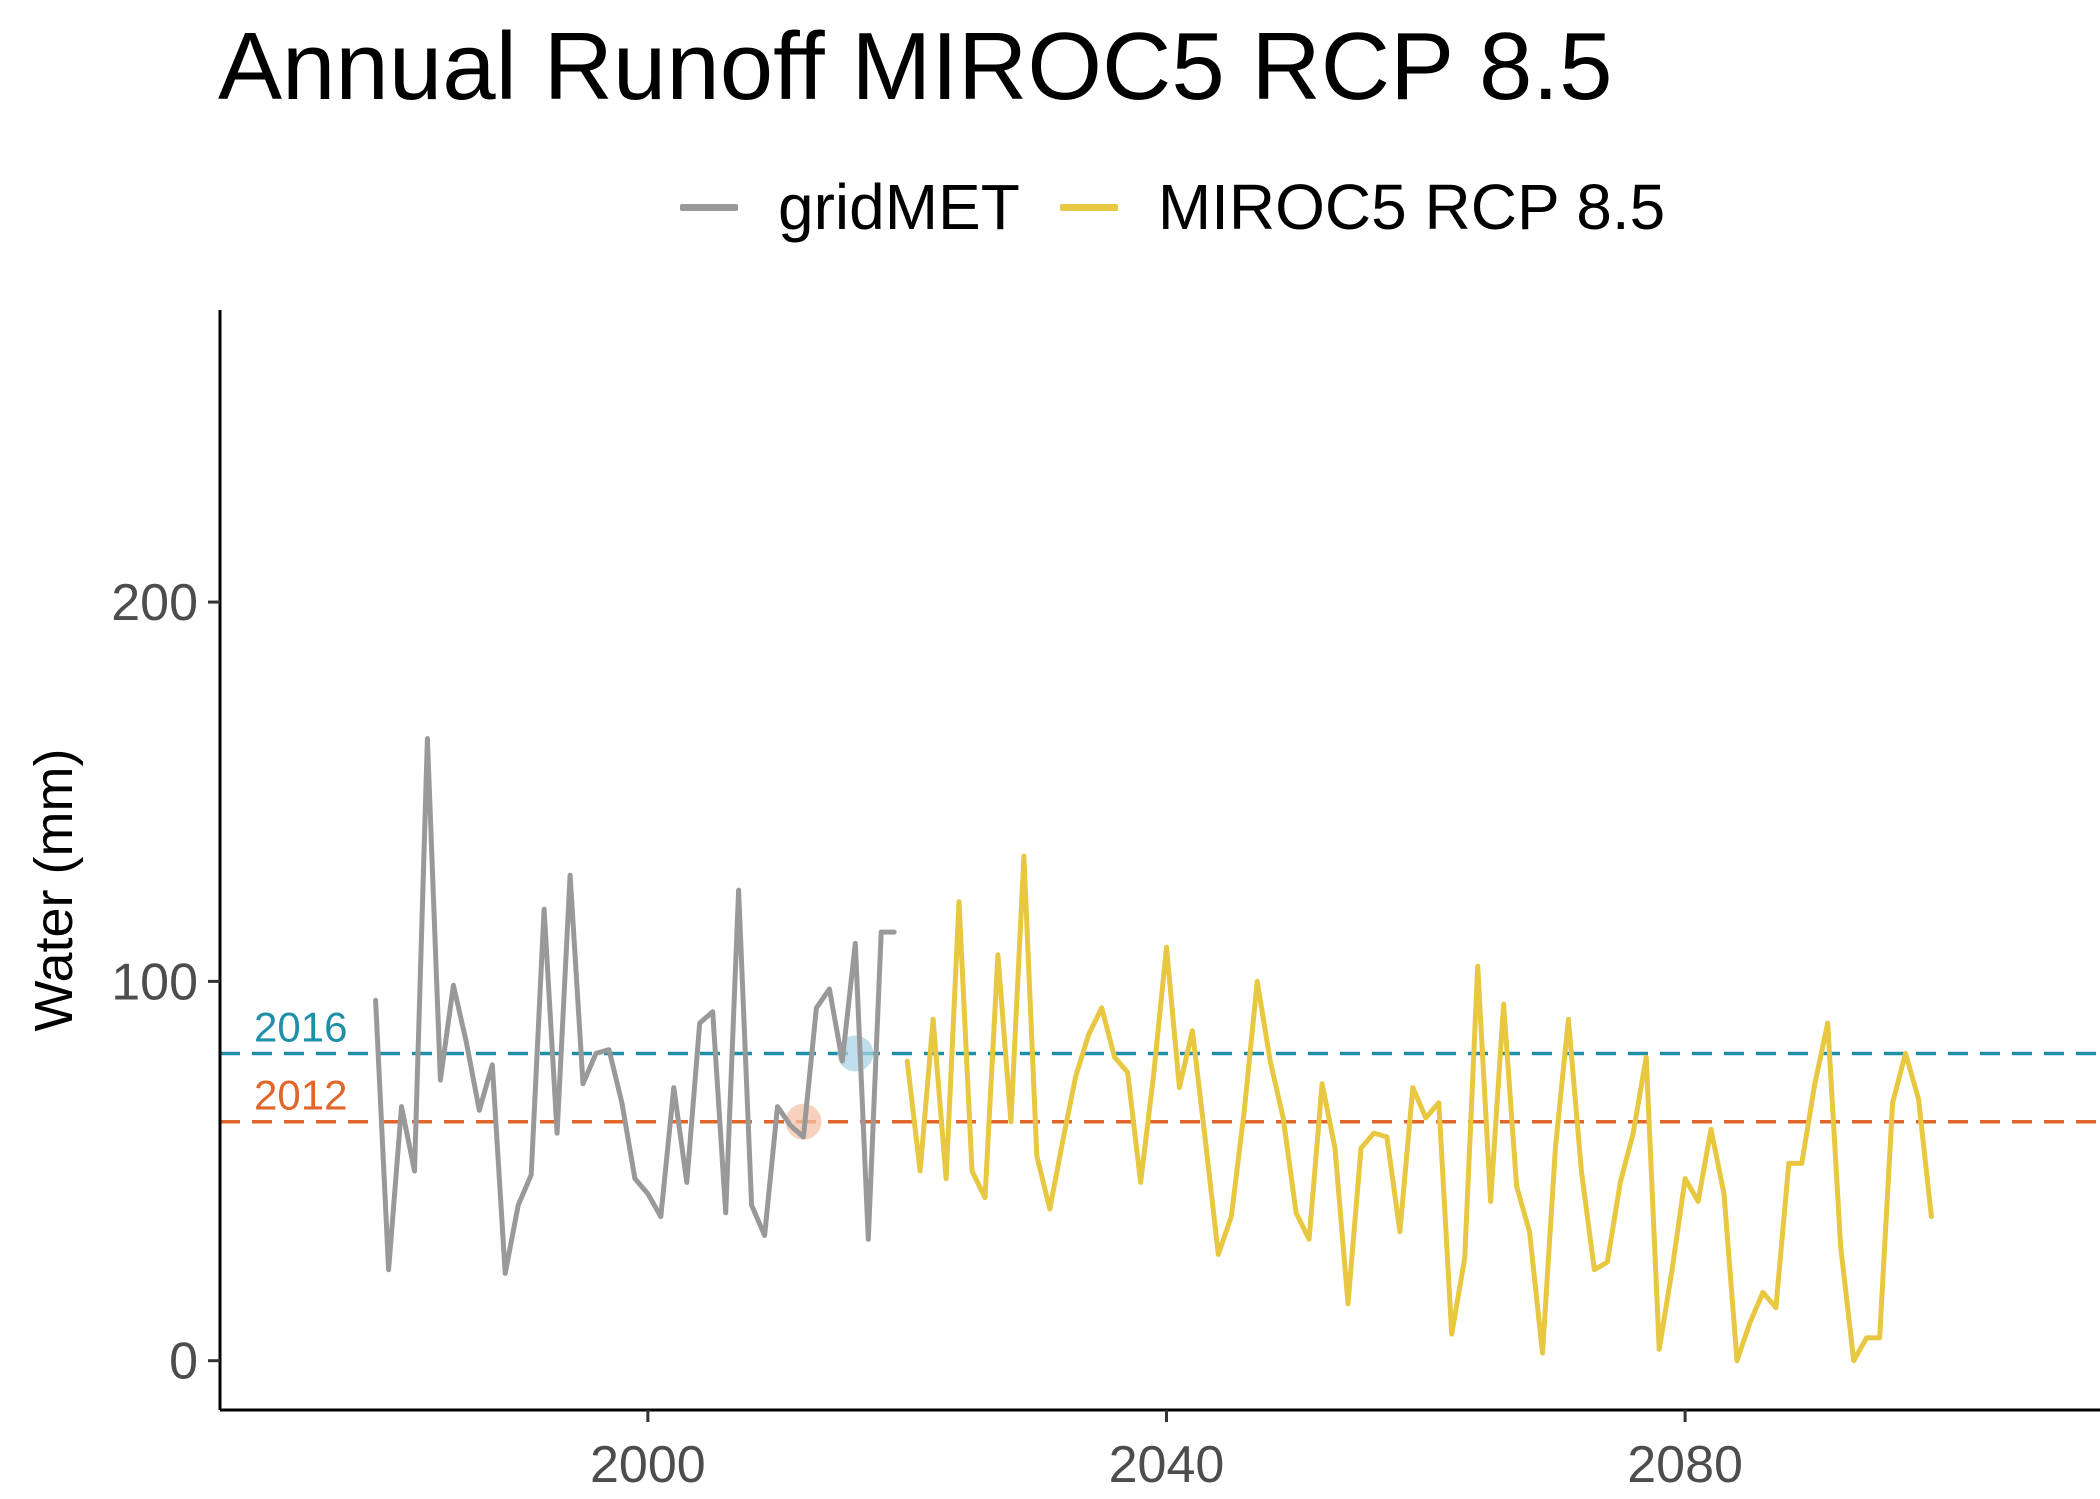  What do you see at coordinates (154, 603) in the screenshot?
I see `y-tick-label-200: 200` at bounding box center [154, 603].